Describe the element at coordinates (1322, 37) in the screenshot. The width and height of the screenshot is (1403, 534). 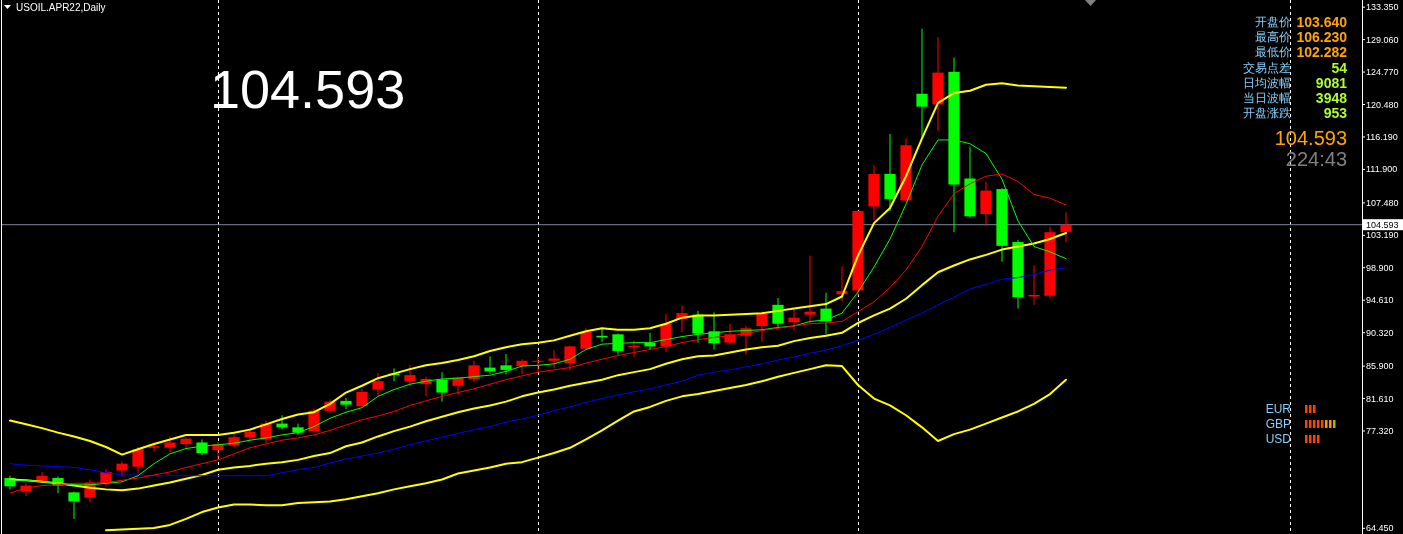
I see `text: 106.230` at that location.